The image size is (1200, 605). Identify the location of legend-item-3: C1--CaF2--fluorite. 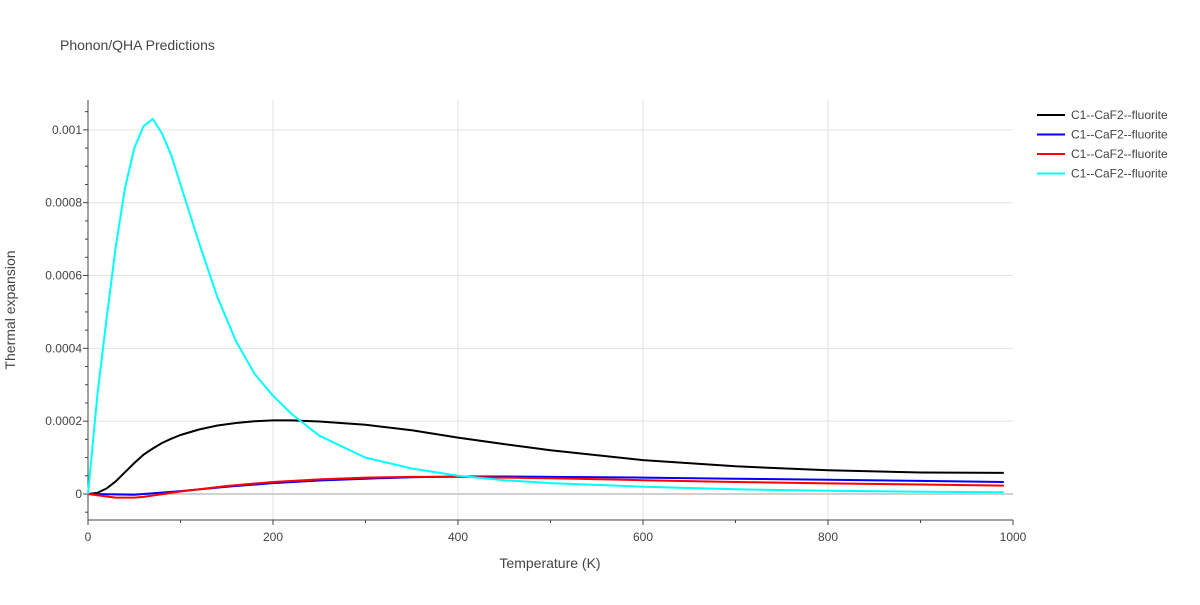
(1102, 174).